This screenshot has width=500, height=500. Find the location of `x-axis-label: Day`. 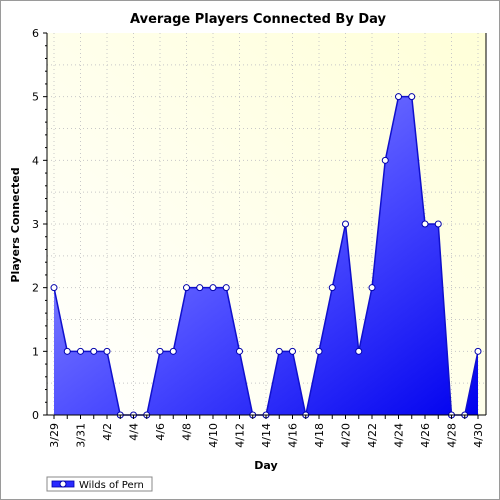

x-axis-label: Day is located at coordinates (265, 465).